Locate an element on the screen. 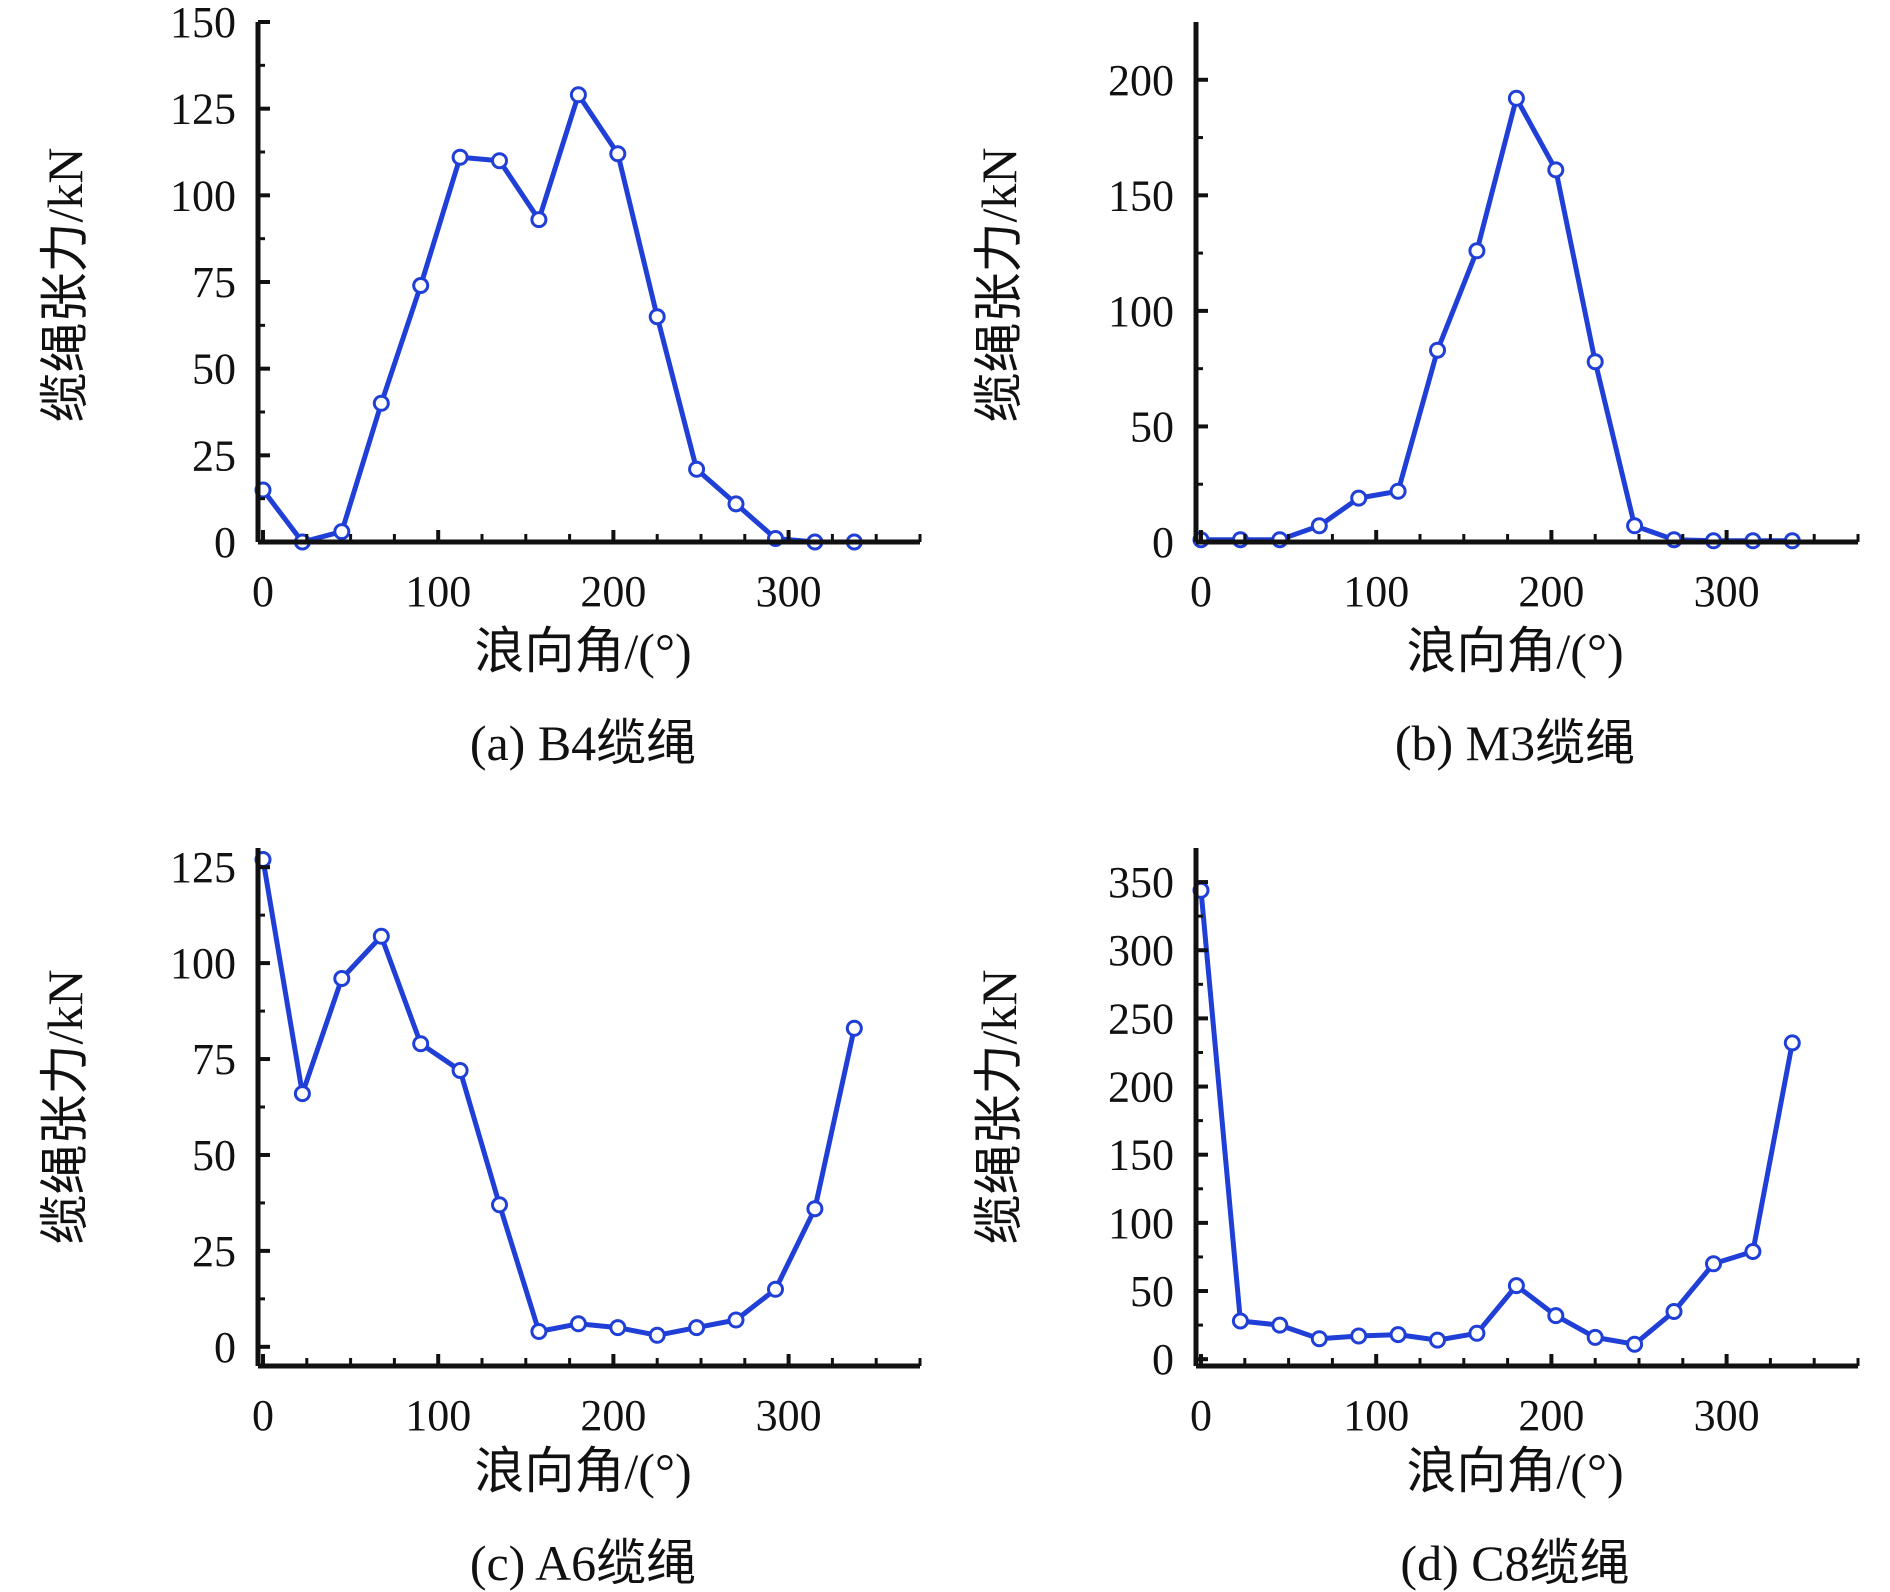 This screenshot has width=1890, height=1592. panel-d-x-tick-label: 0 is located at coordinates (1201, 1415).